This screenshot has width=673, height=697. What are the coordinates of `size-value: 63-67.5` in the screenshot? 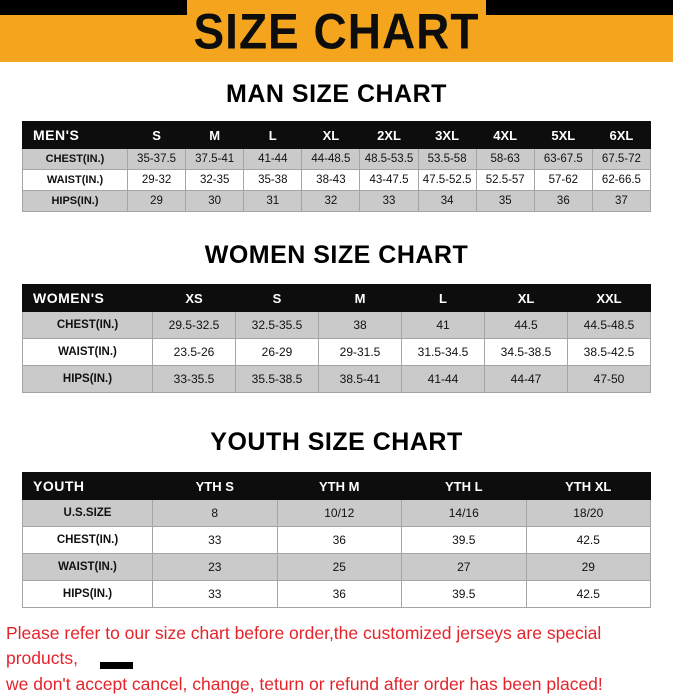 It's located at (563, 159).